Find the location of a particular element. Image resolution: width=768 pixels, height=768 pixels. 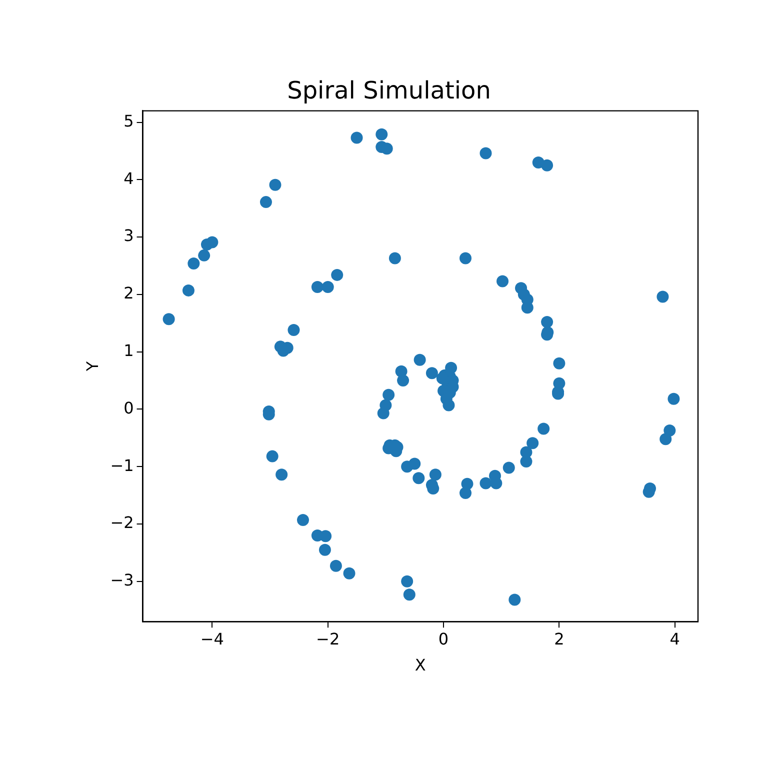

x-axis-title: X is located at coordinates (420, 665).